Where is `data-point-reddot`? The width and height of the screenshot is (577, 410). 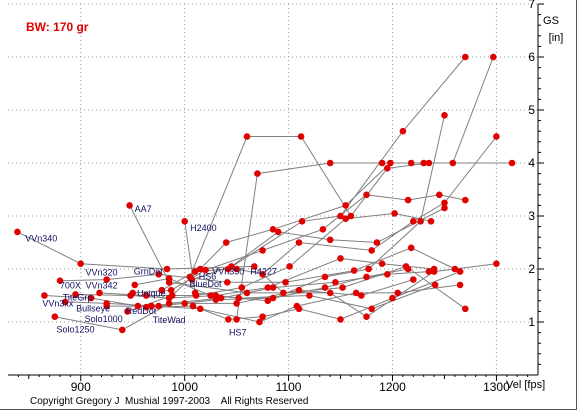
data-point-reddot is located at coordinates (228, 319).